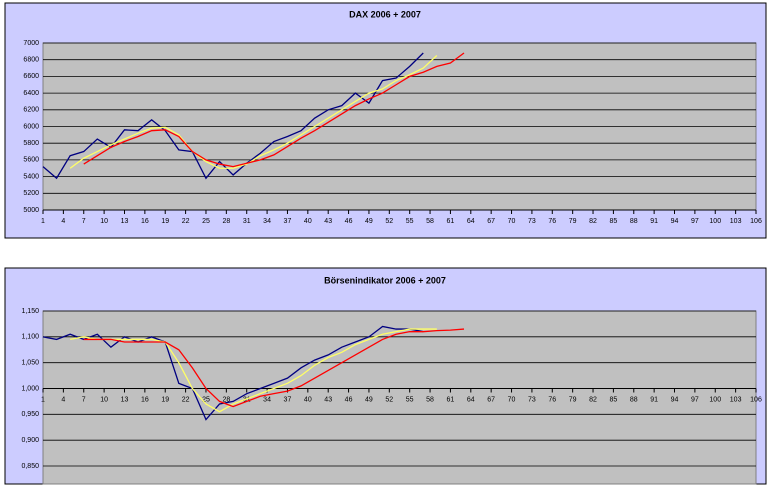 The height and width of the screenshot is (485, 770). What do you see at coordinates (31, 76) in the screenshot?
I see `y-tick-label: 6600` at bounding box center [31, 76].